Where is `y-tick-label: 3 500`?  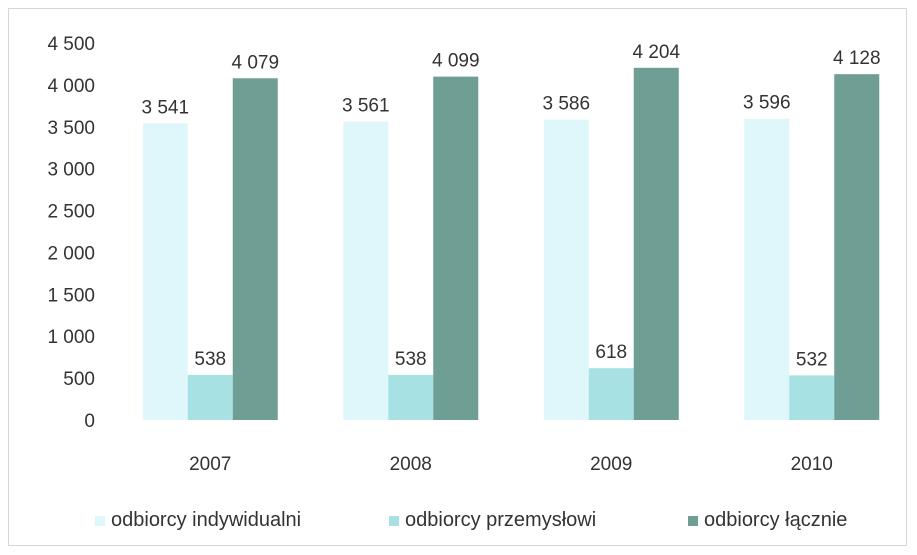
y-tick-label: 3 500 is located at coordinates (71, 128).